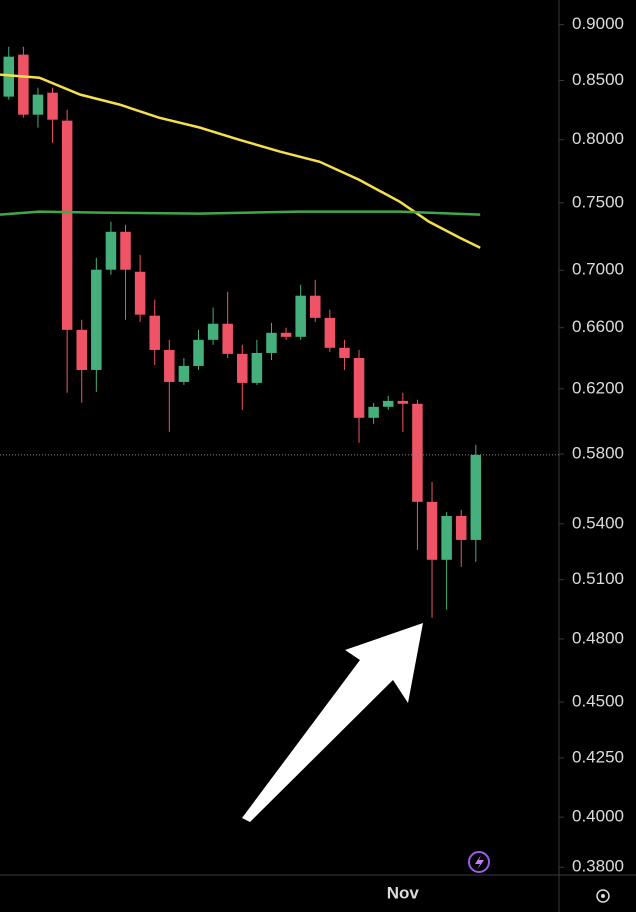 The width and height of the screenshot is (636, 912). I want to click on y-tick-label: 0.4250, so click(598, 756).